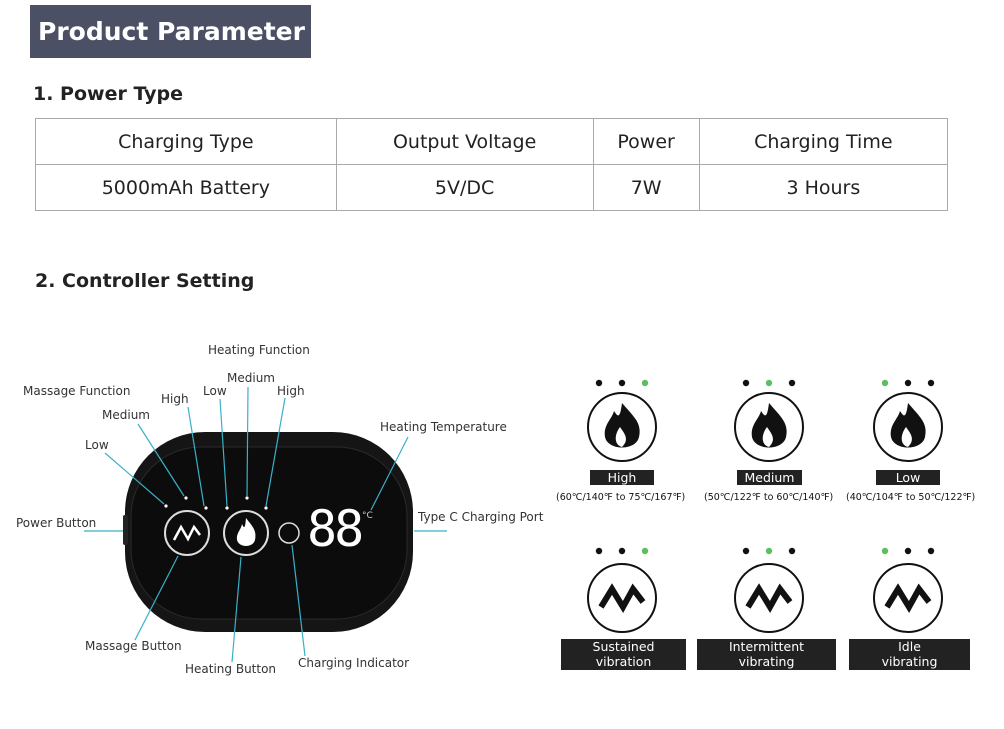  What do you see at coordinates (766, 646) in the screenshot?
I see `vibration-mode-line: Intermittent` at bounding box center [766, 646].